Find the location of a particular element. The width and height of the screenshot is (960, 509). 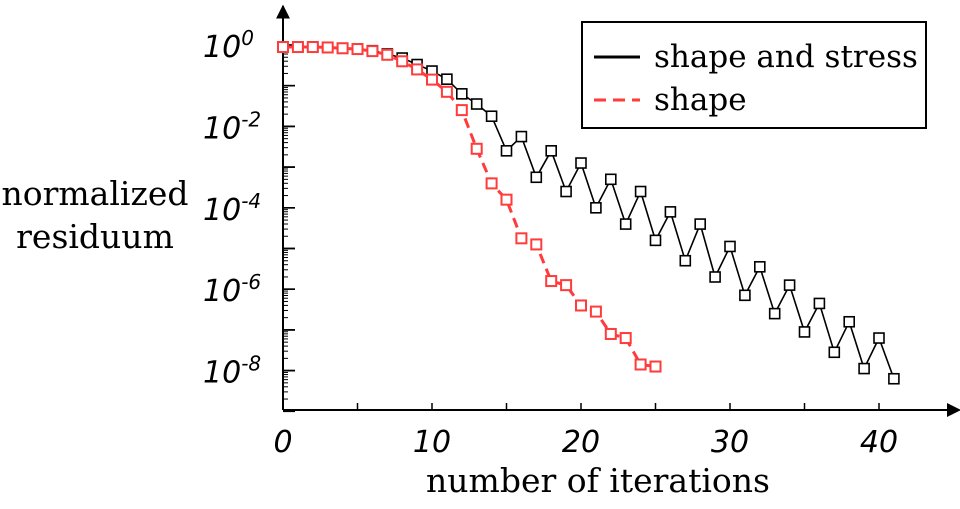

y-tick-label: 10⁻⁸ is located at coordinates (232, 371).